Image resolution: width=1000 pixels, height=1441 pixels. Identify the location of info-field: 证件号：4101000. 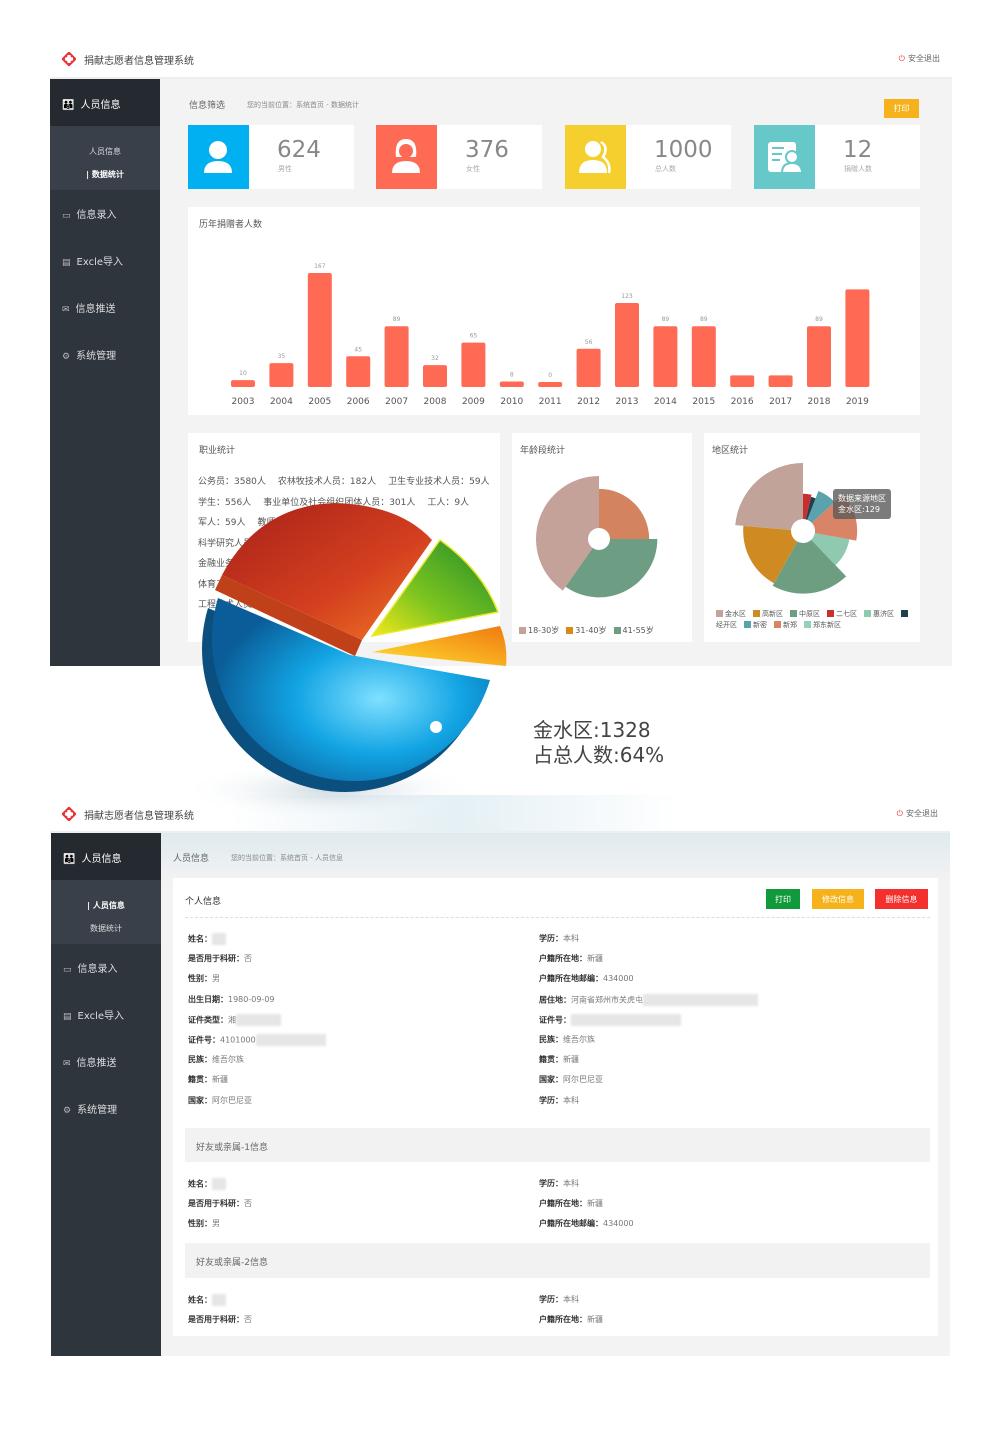
(257, 1040).